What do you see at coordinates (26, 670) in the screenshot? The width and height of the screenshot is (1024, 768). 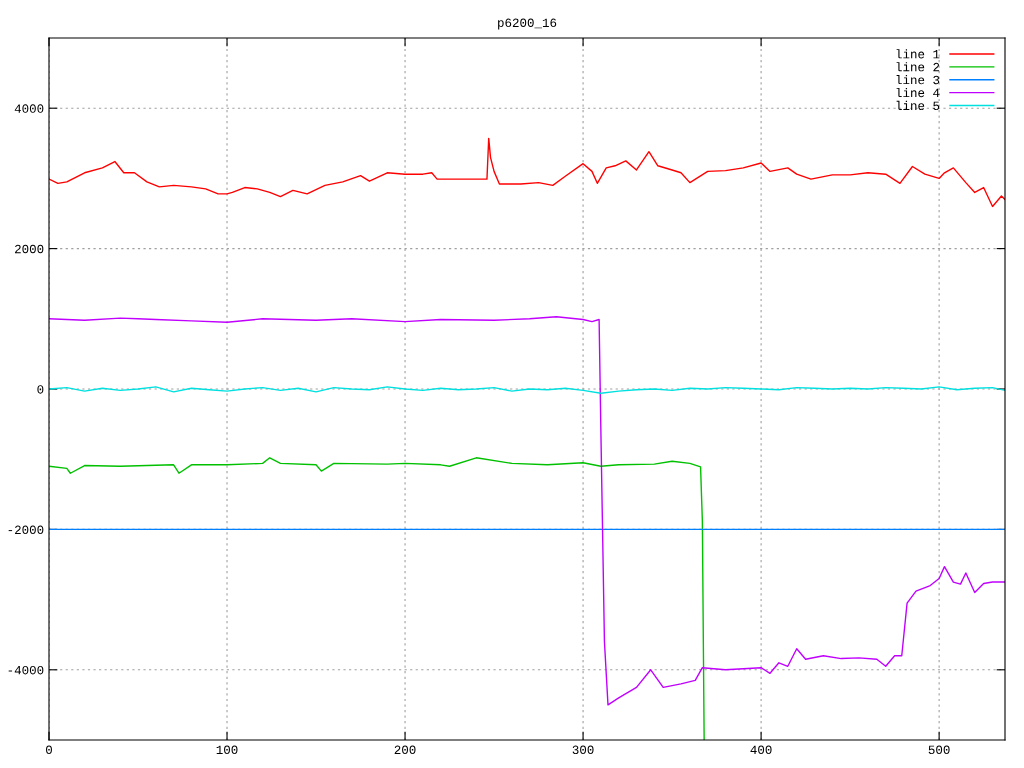 I see `y-tick-label: -4000` at bounding box center [26, 670].